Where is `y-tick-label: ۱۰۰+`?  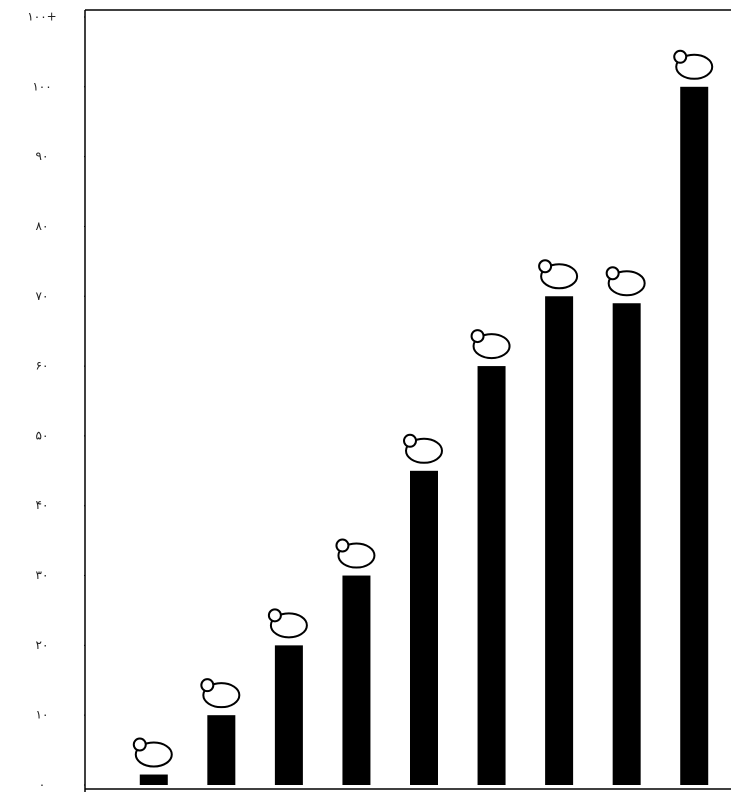 y-tick-label: ۱۰۰+ is located at coordinates (41, 16).